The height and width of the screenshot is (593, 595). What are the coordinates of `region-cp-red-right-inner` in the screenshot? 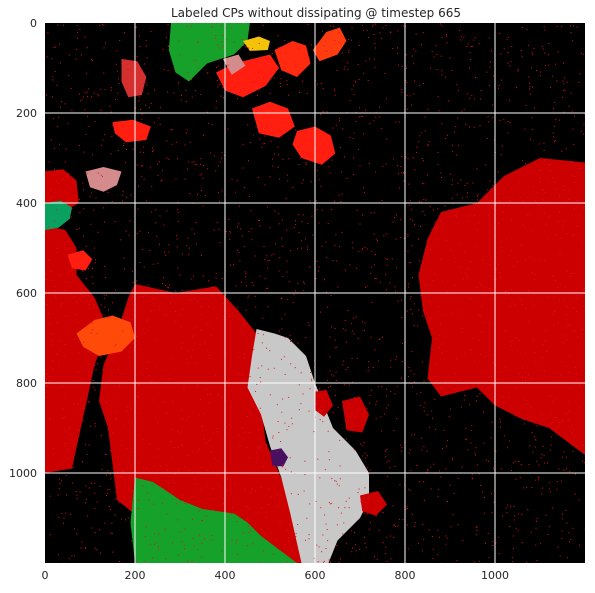 It's located at (355, 414).